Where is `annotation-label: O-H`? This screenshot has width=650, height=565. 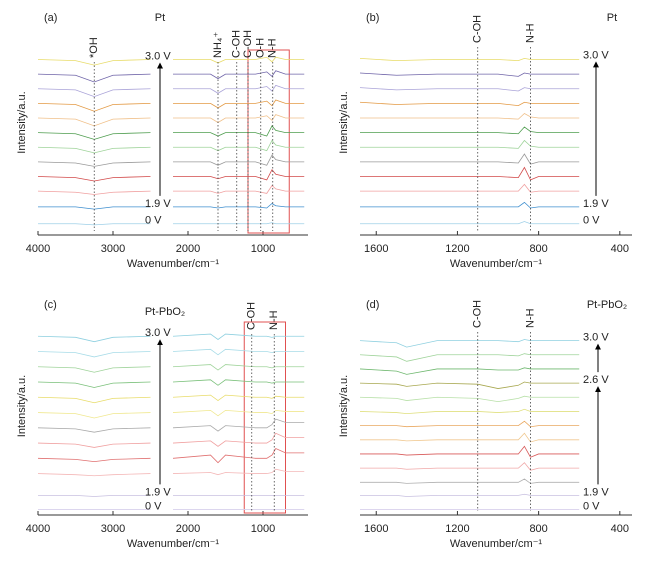
annotation-label: O-H is located at coordinates (261, 48).